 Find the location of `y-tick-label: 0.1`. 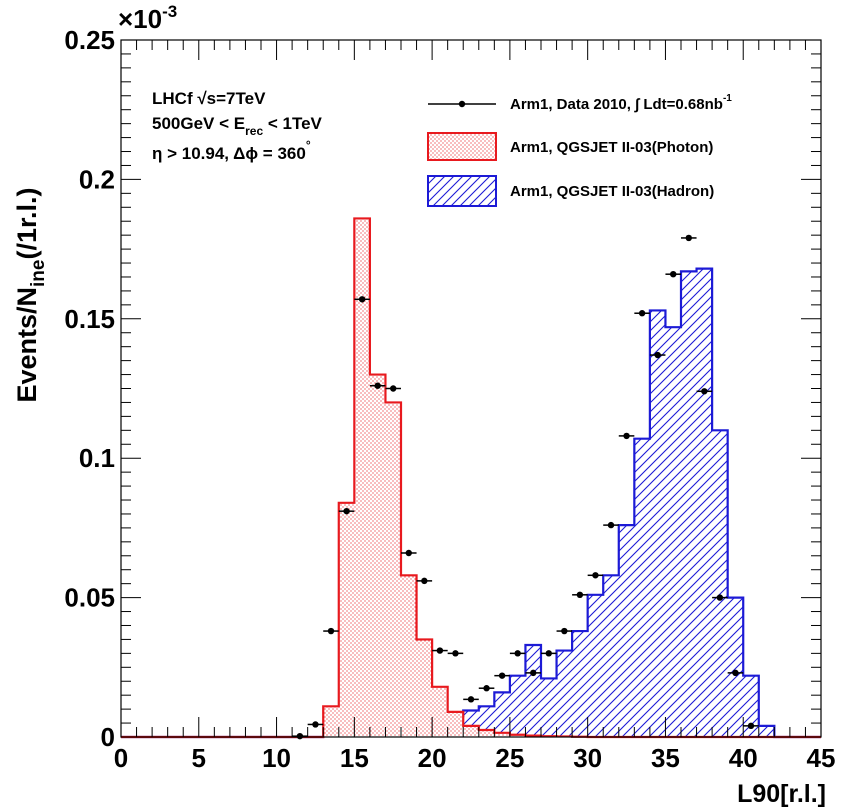

y-tick-label: 0.1 is located at coordinates (97, 458).